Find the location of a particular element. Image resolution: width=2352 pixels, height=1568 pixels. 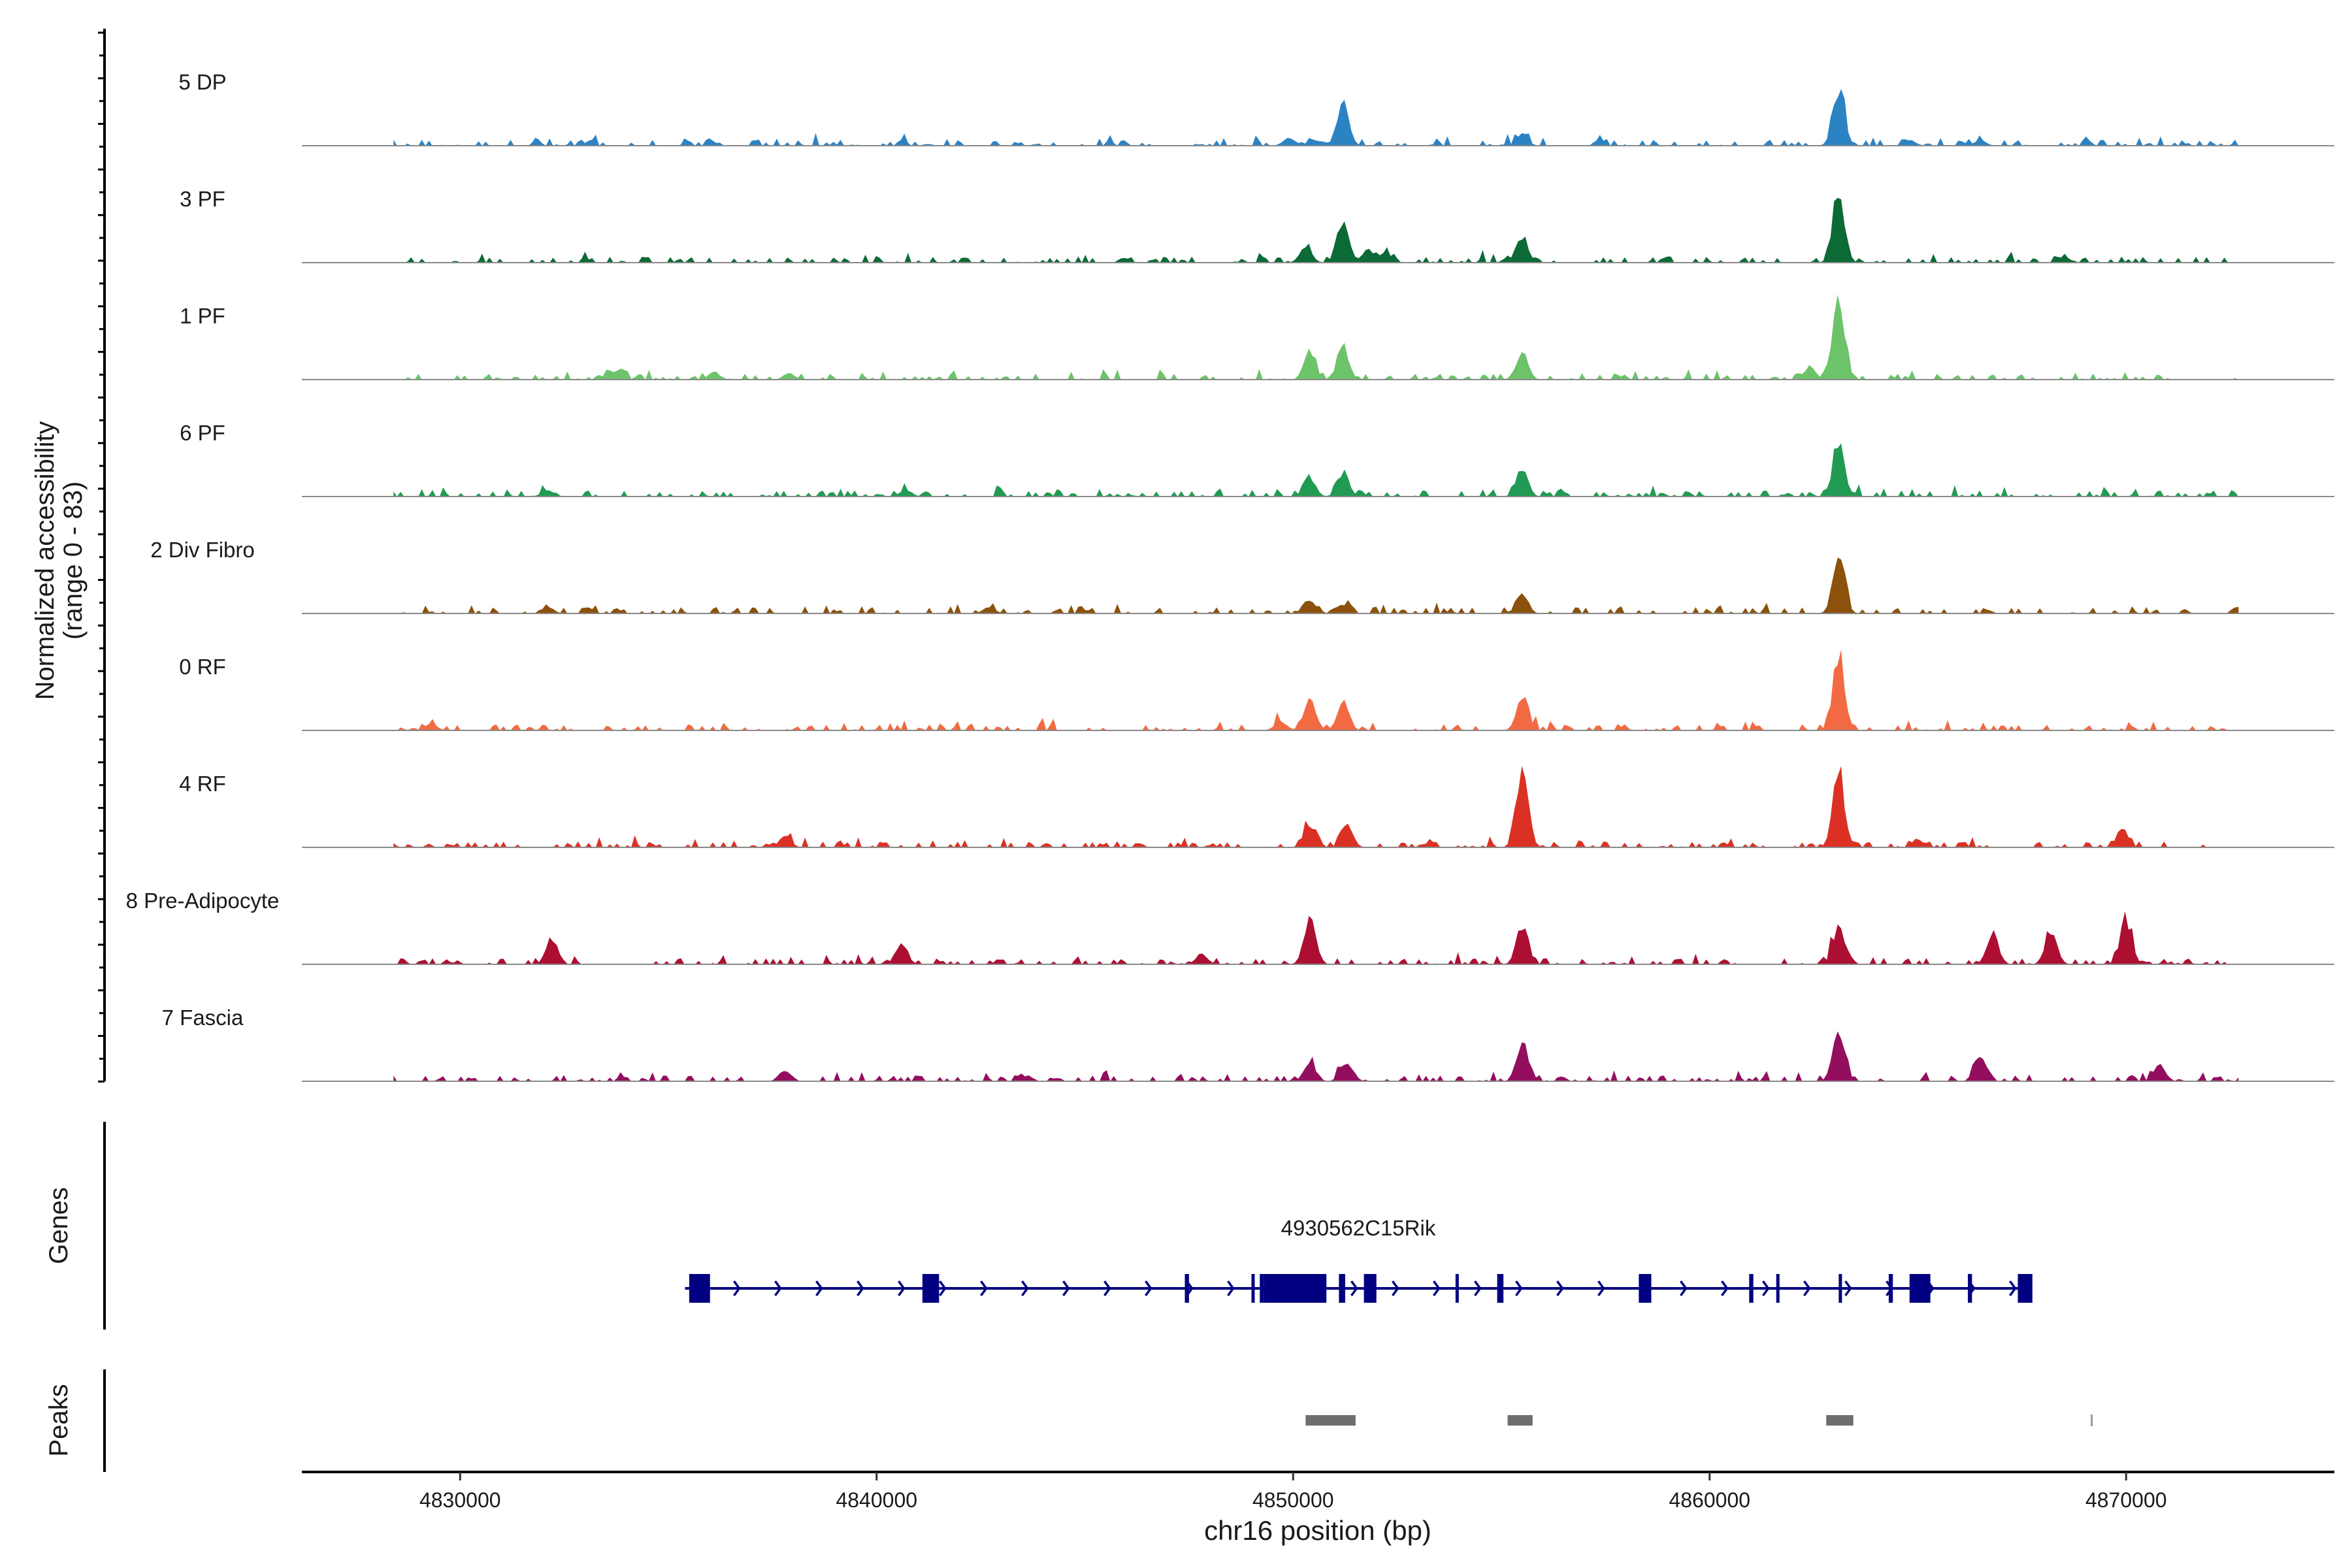

track-label: 3 PF is located at coordinates (202, 199).